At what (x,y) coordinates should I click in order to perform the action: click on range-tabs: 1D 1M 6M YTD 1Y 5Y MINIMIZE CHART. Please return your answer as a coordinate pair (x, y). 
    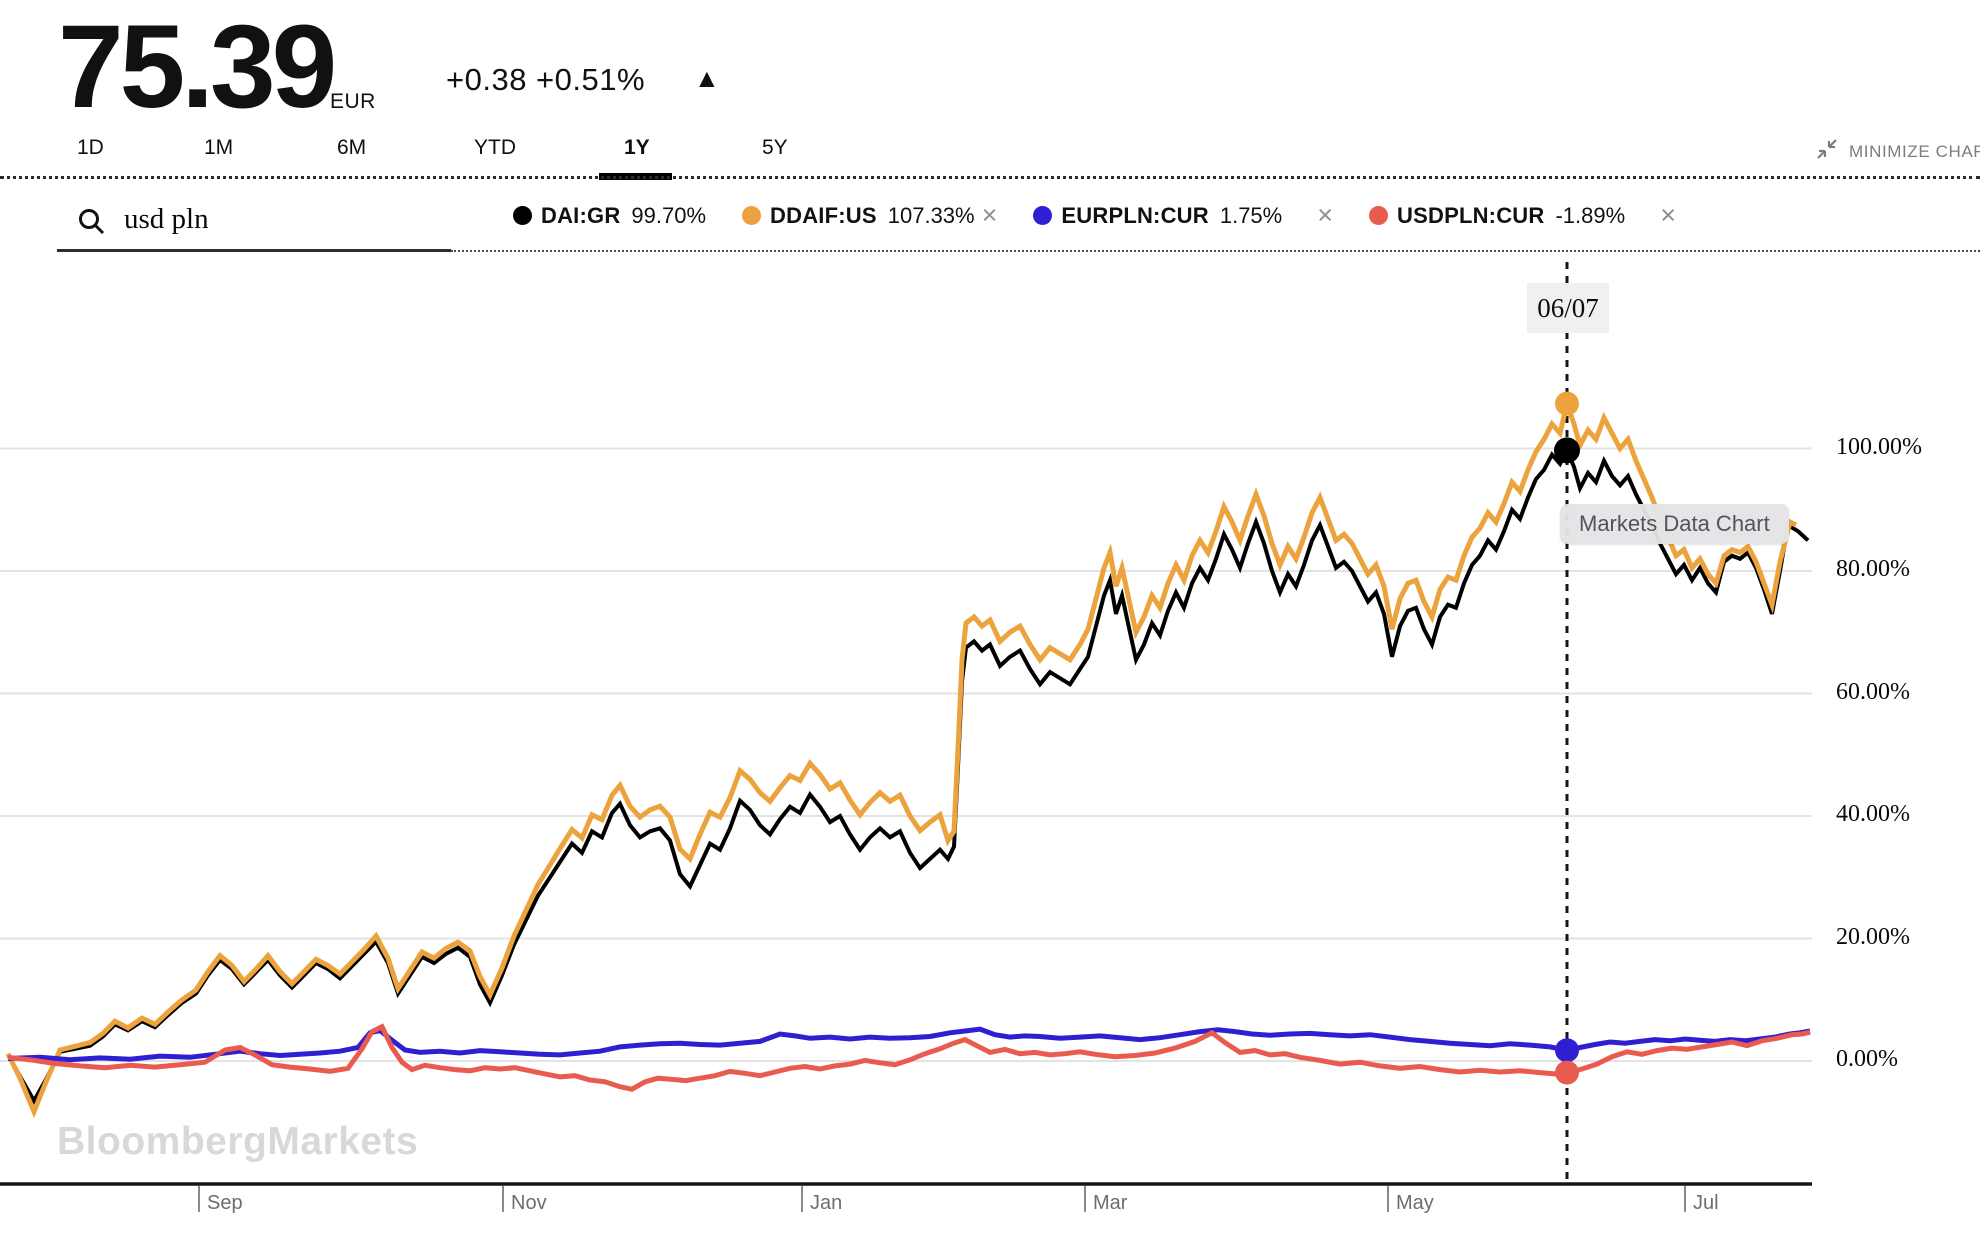
    Looking at the image, I should click on (990, 158).